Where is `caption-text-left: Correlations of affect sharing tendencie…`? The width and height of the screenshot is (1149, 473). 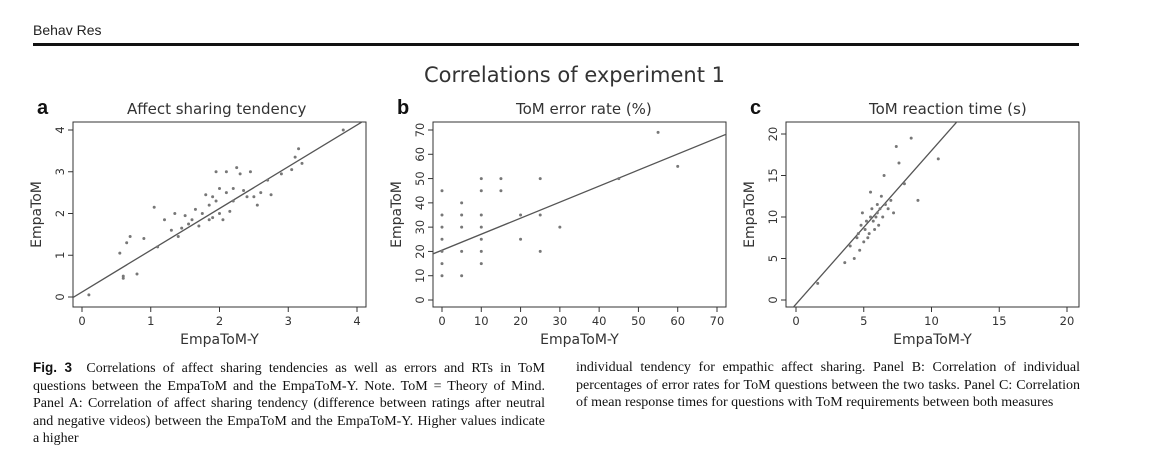
caption-text-left: Correlations of affect sharing tendencie… is located at coordinates (289, 403).